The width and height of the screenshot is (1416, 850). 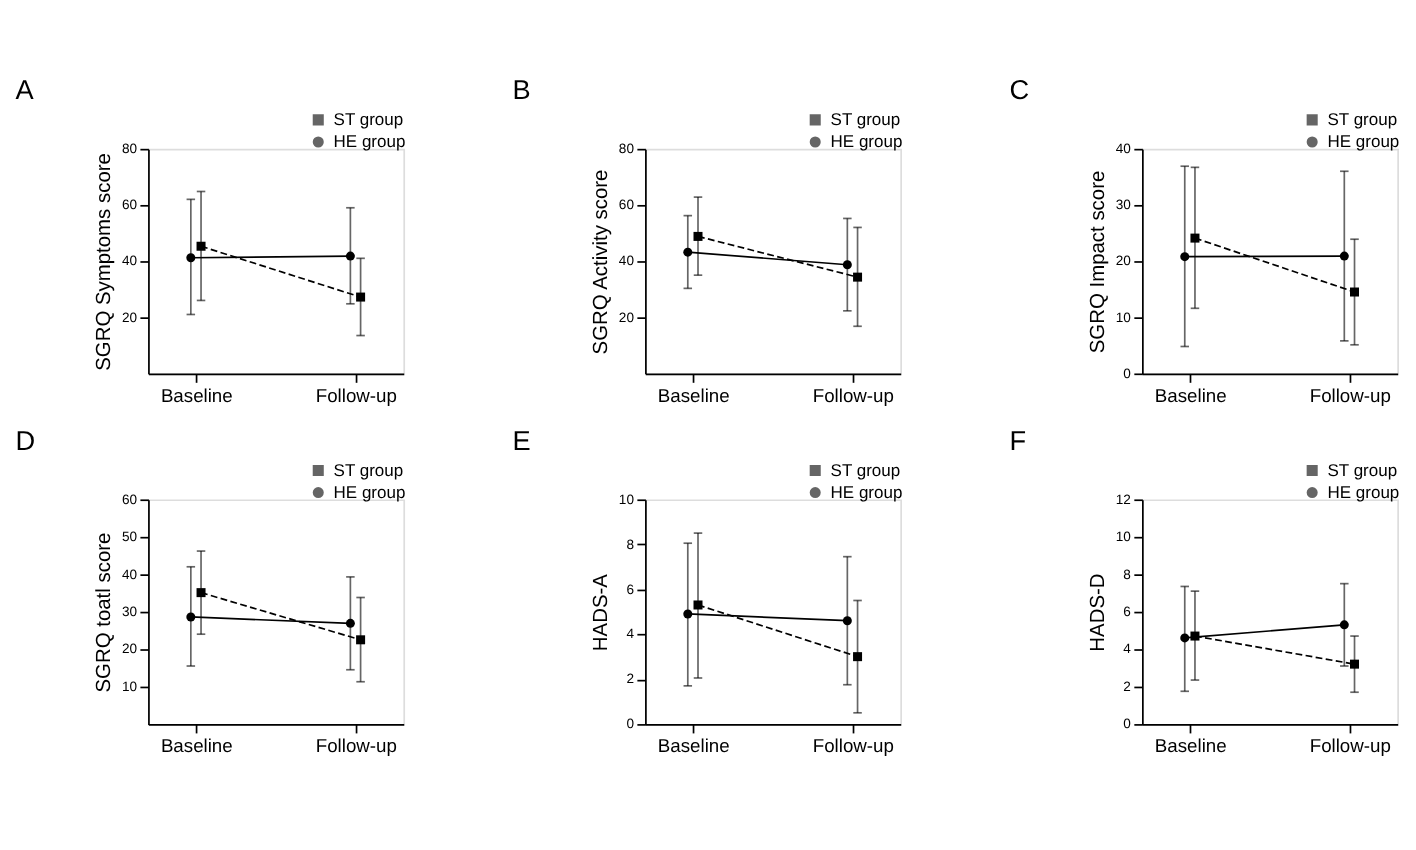 I want to click on y-axis-title: SGRQ Impact score, so click(x=1098, y=262).